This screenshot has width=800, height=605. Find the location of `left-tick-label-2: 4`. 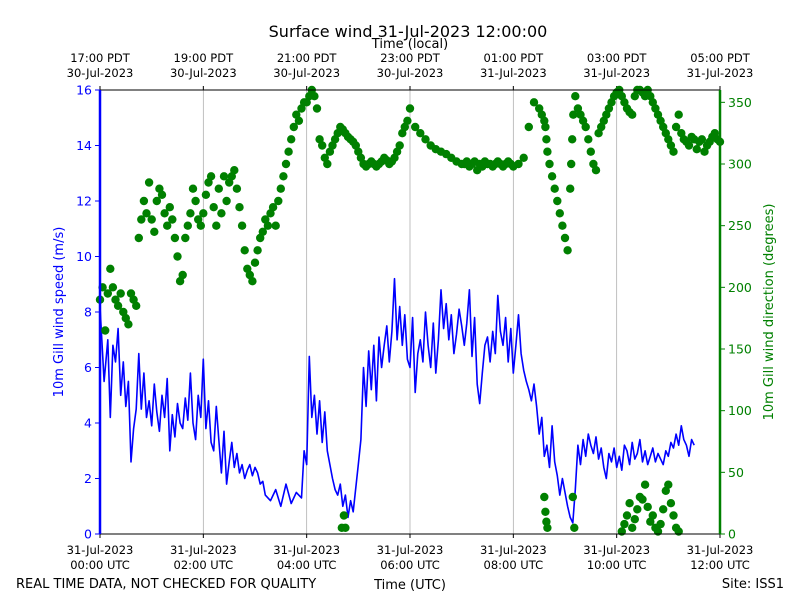

left-tick-label-2: 4 is located at coordinates (88, 423).